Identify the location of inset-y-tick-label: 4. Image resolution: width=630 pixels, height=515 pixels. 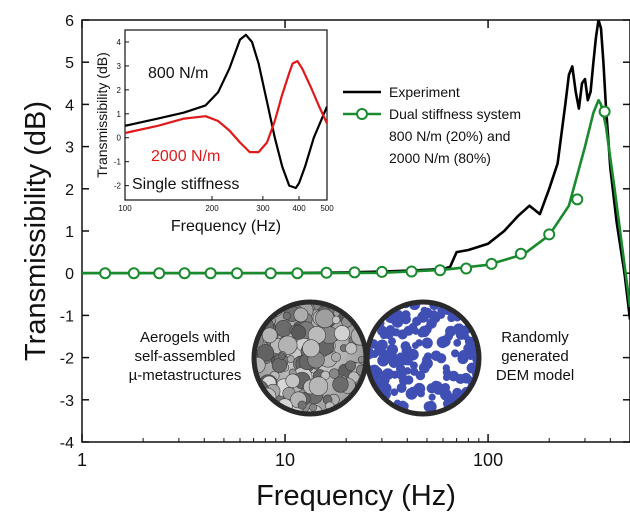
(119, 42).